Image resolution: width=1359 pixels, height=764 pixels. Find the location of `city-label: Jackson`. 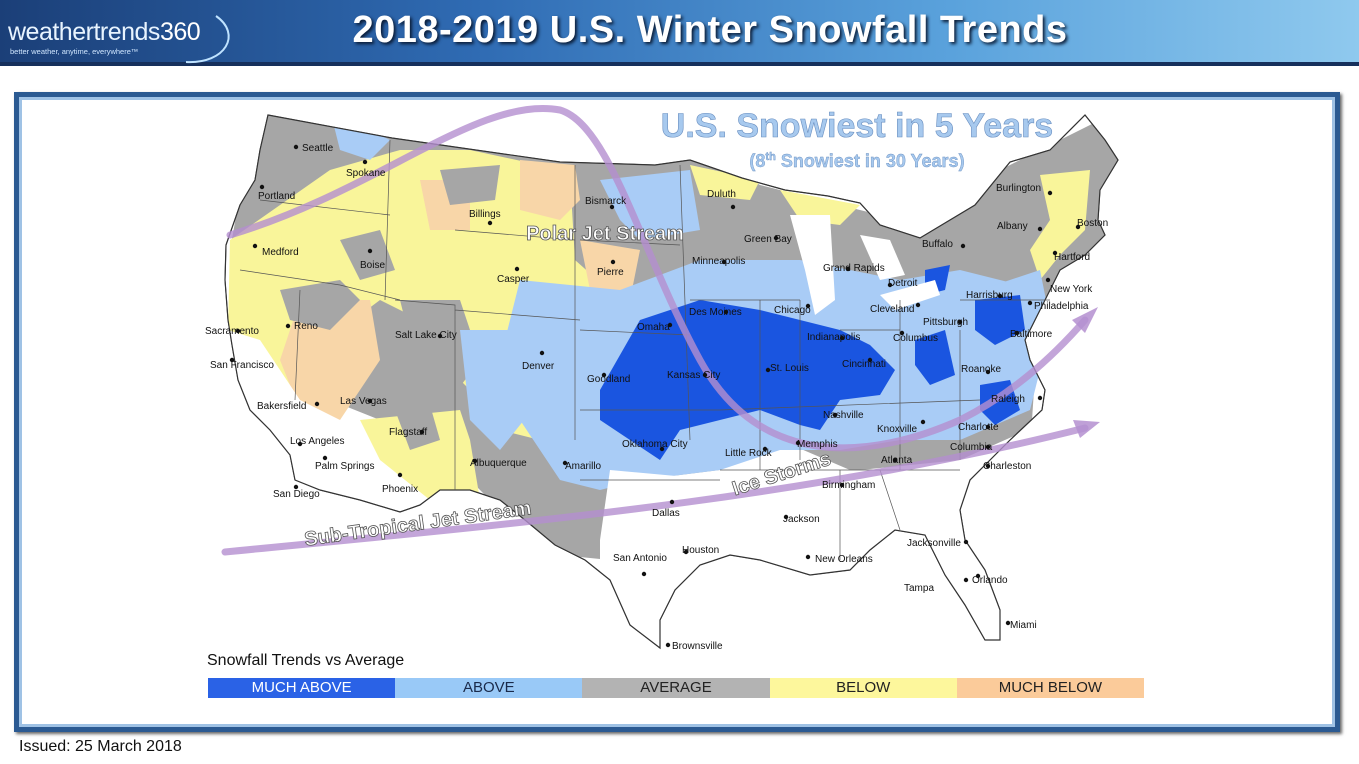

city-label: Jackson is located at coordinates (801, 519).